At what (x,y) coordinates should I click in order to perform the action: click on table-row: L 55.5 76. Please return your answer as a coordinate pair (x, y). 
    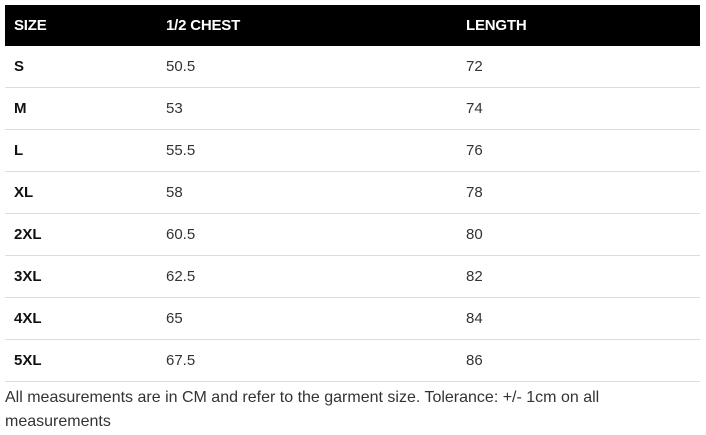
    Looking at the image, I should click on (352, 150).